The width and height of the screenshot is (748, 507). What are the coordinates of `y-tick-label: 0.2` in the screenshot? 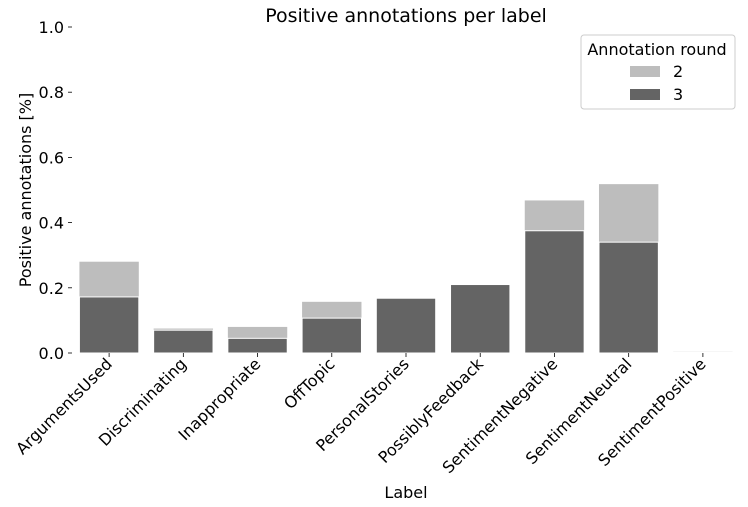 It's located at (51, 288).